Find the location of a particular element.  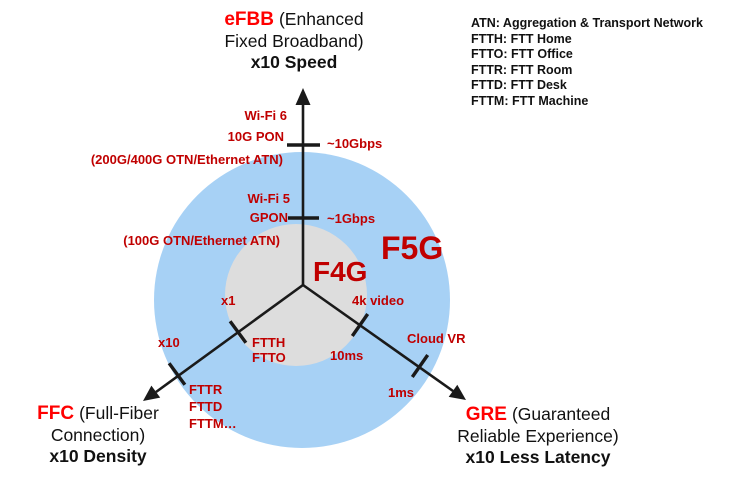

gre-title-line2: Reliable Experience) is located at coordinates (538, 435).